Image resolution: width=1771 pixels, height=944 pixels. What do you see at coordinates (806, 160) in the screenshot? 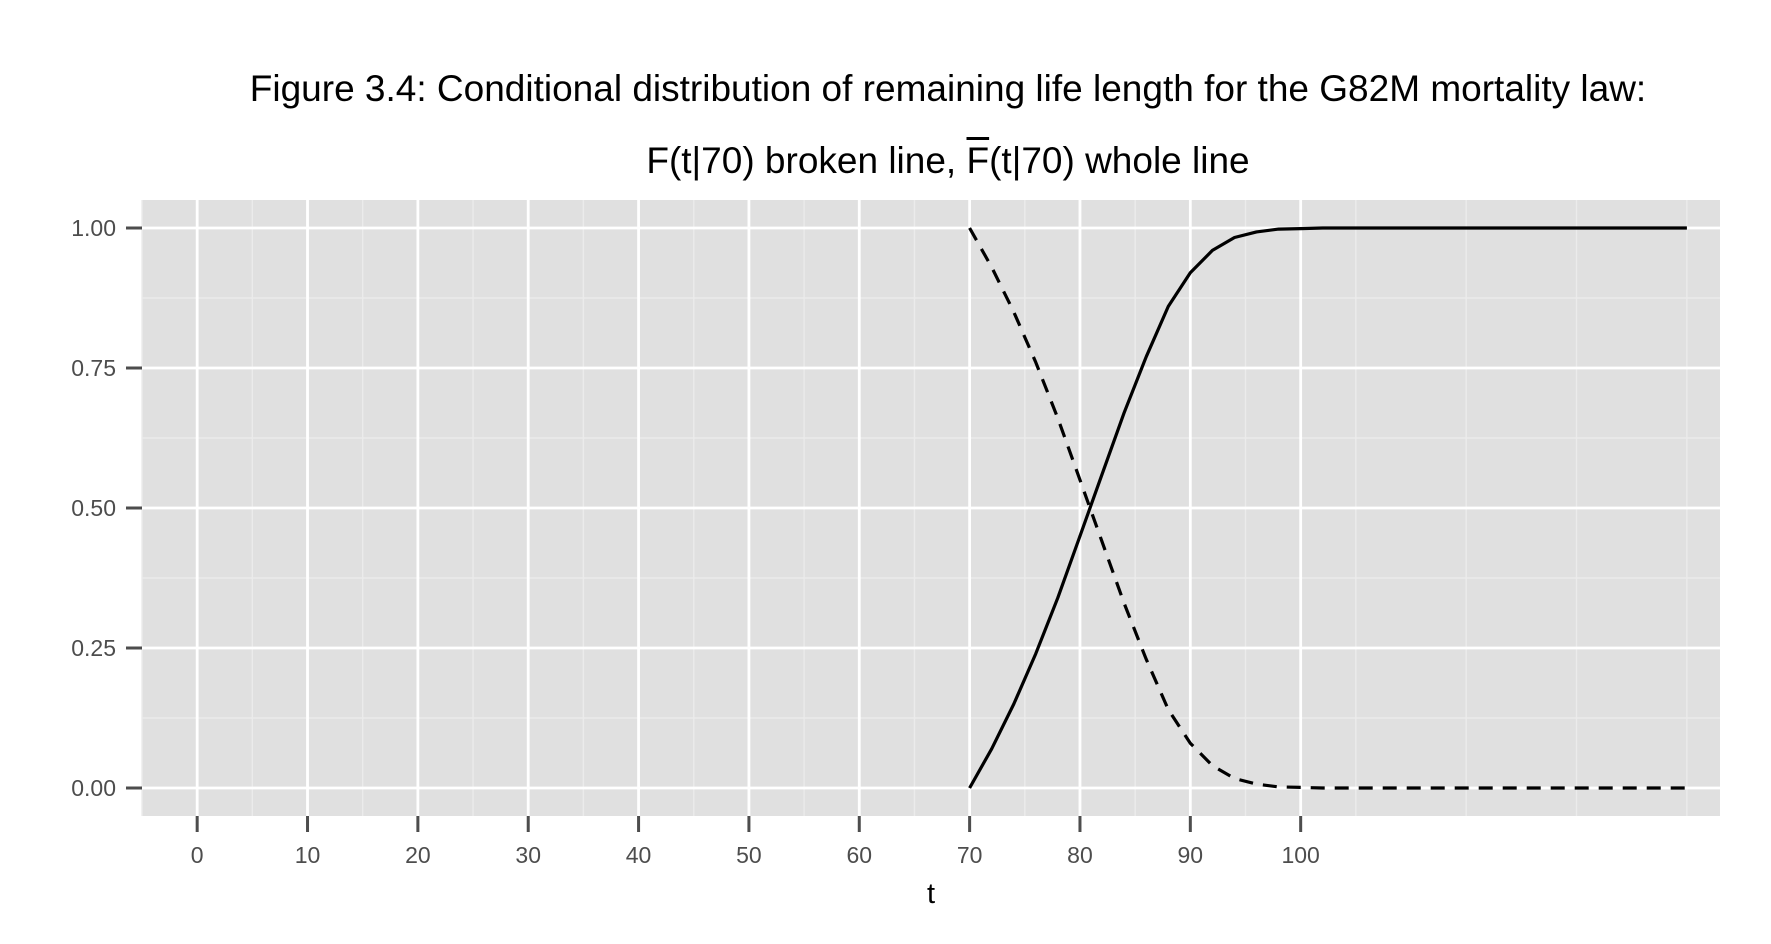
I see `title-part-f: F(t|70) broken line,` at bounding box center [806, 160].